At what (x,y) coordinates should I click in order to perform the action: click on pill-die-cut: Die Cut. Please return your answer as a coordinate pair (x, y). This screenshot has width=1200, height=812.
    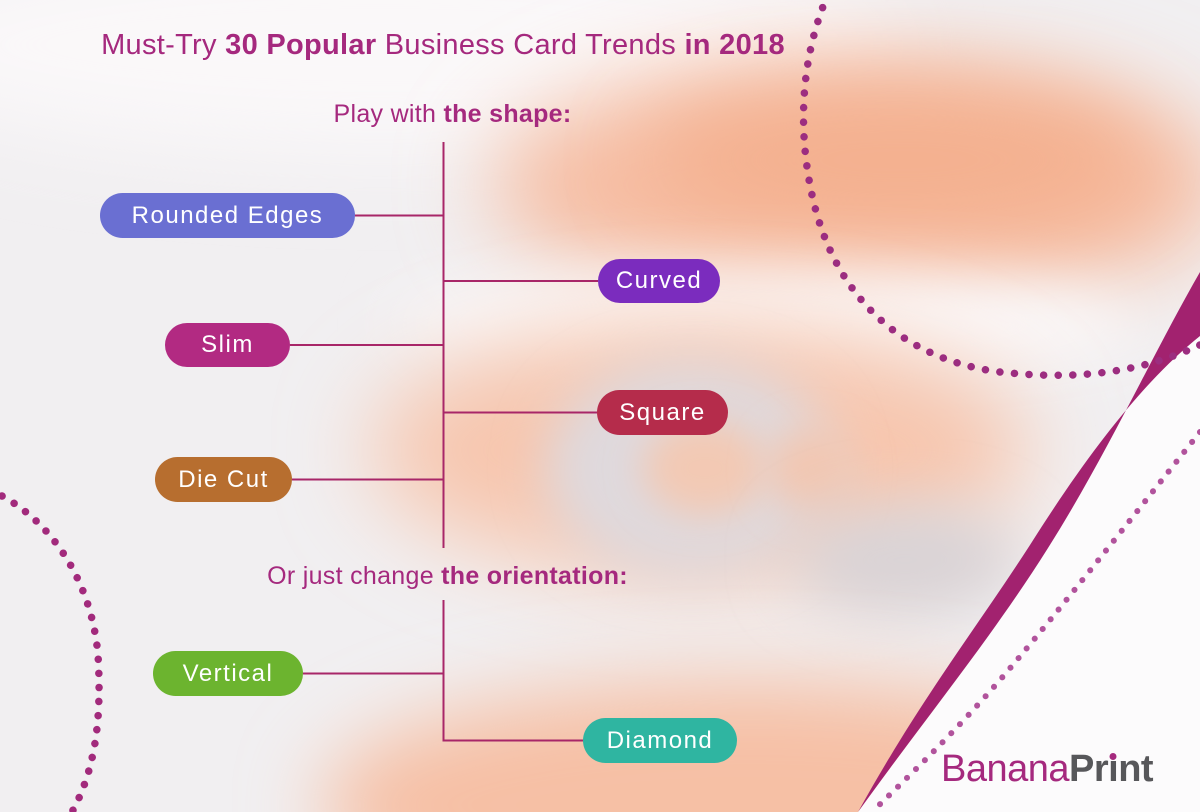
    Looking at the image, I should click on (223, 479).